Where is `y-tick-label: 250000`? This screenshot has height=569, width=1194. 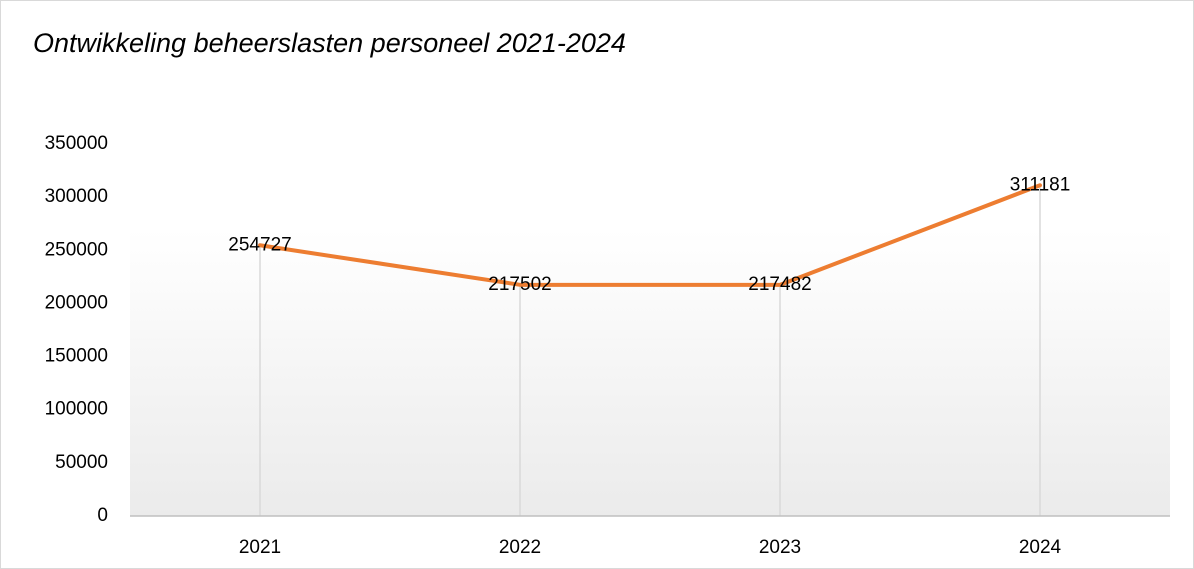
y-tick-label: 250000 is located at coordinates (76, 249).